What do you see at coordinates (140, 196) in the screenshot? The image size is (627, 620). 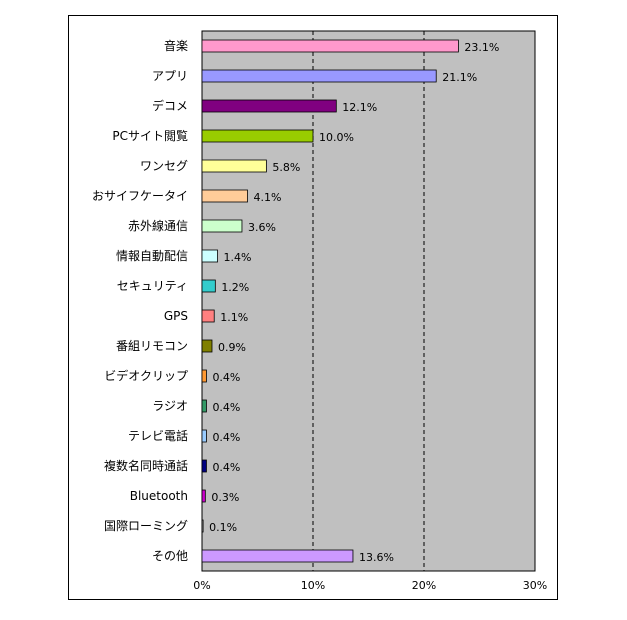 I see `category-label-6: おサイフケータイ` at bounding box center [140, 196].